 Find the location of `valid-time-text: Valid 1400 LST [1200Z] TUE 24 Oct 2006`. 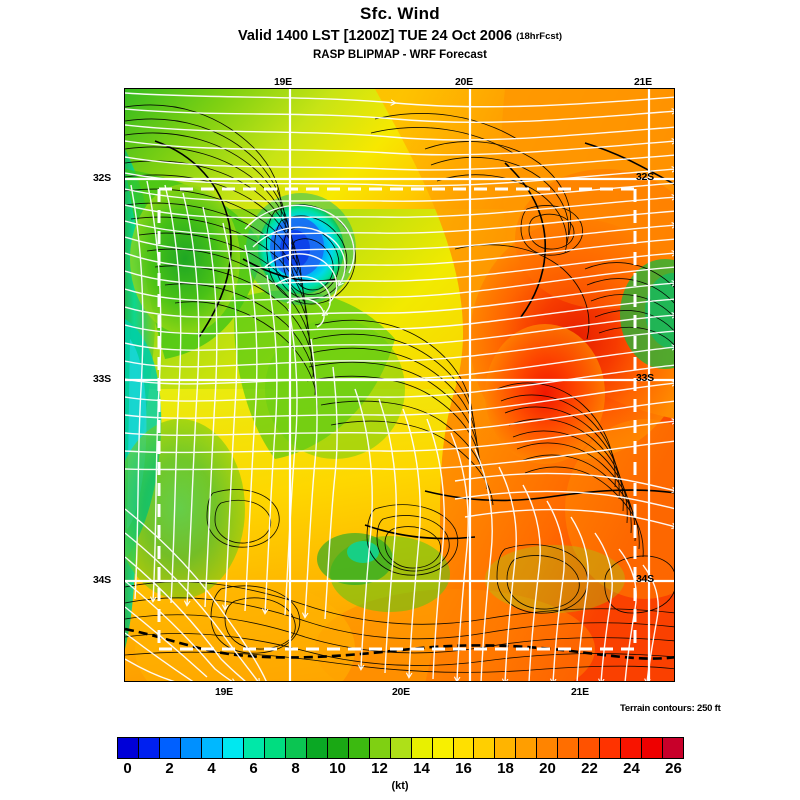

valid-time-text: Valid 1400 LST [1200Z] TUE 24 Oct 2006 is located at coordinates (375, 36).